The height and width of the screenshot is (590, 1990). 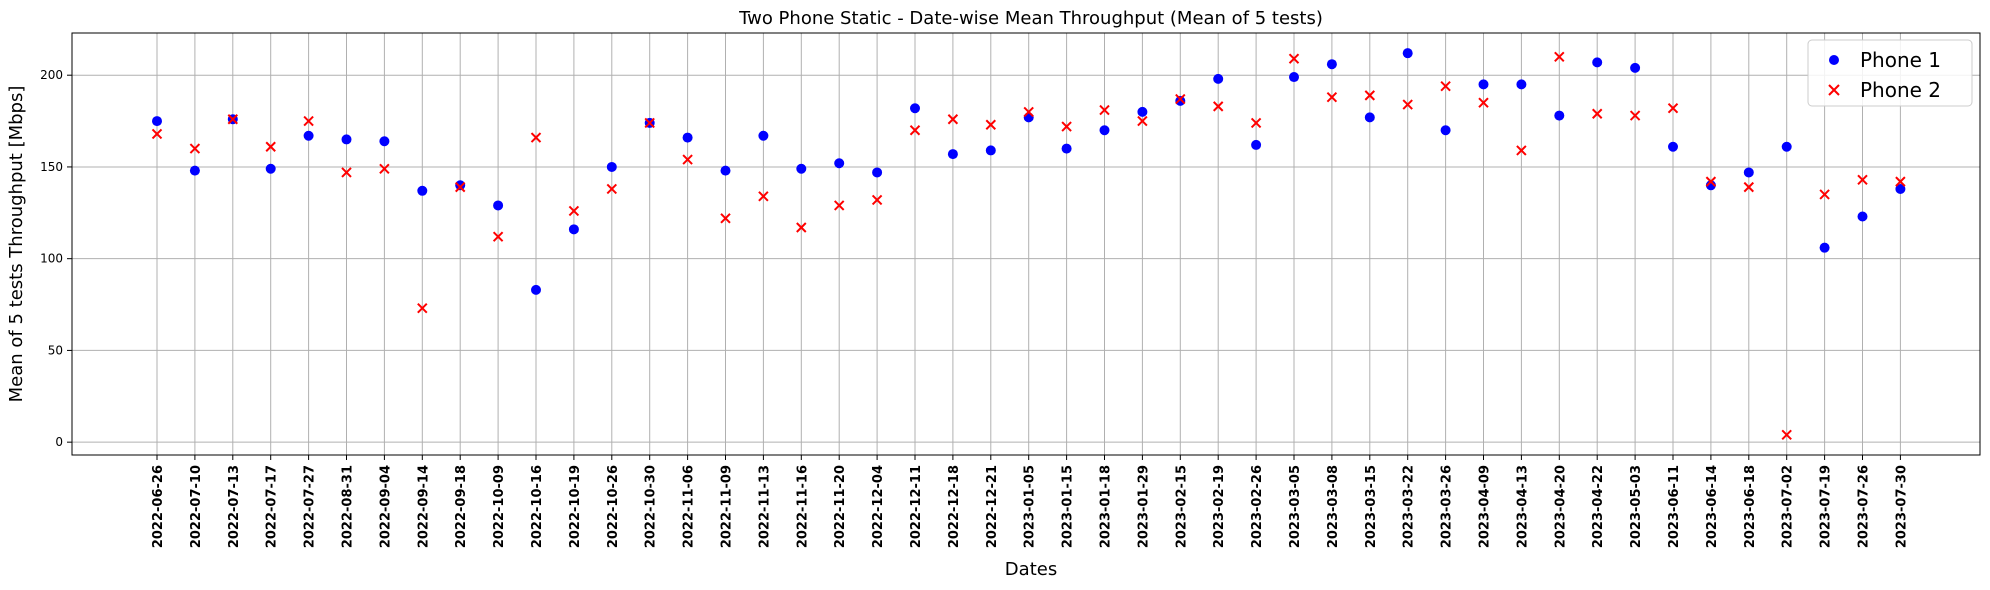 What do you see at coordinates (423, 506) in the screenshot?
I see `x-tick-label: 2022-09-14` at bounding box center [423, 506].